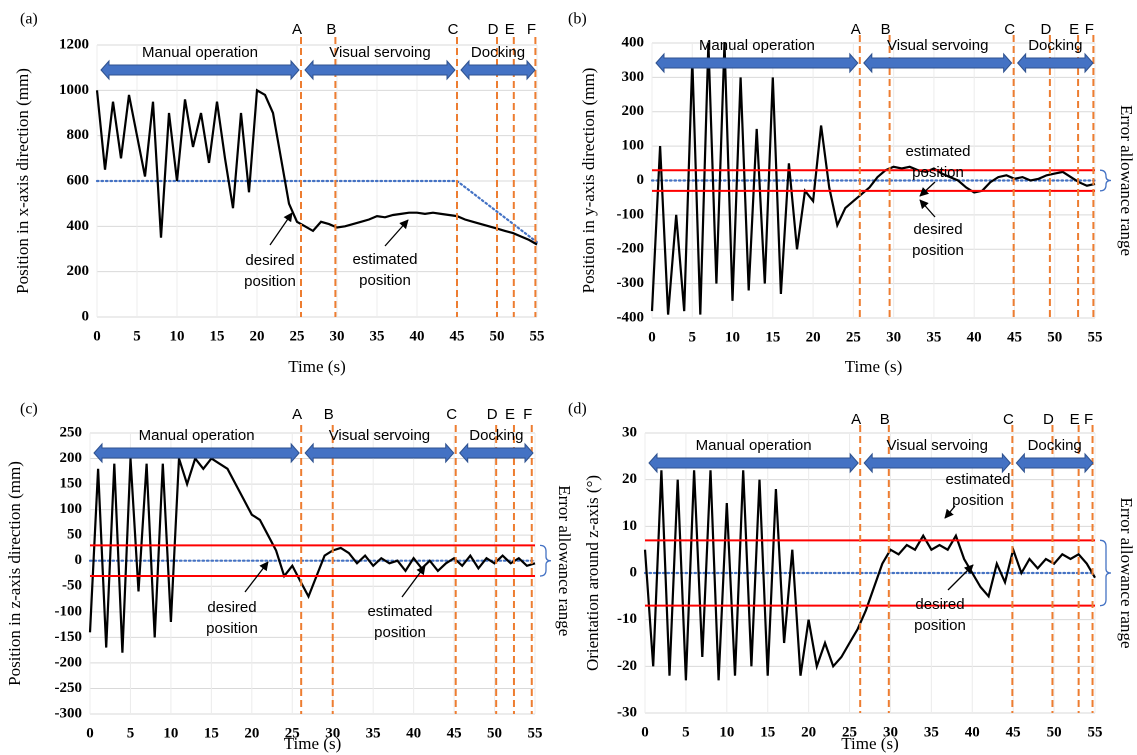  I want to click on phase-label: C, so click(1008, 419).